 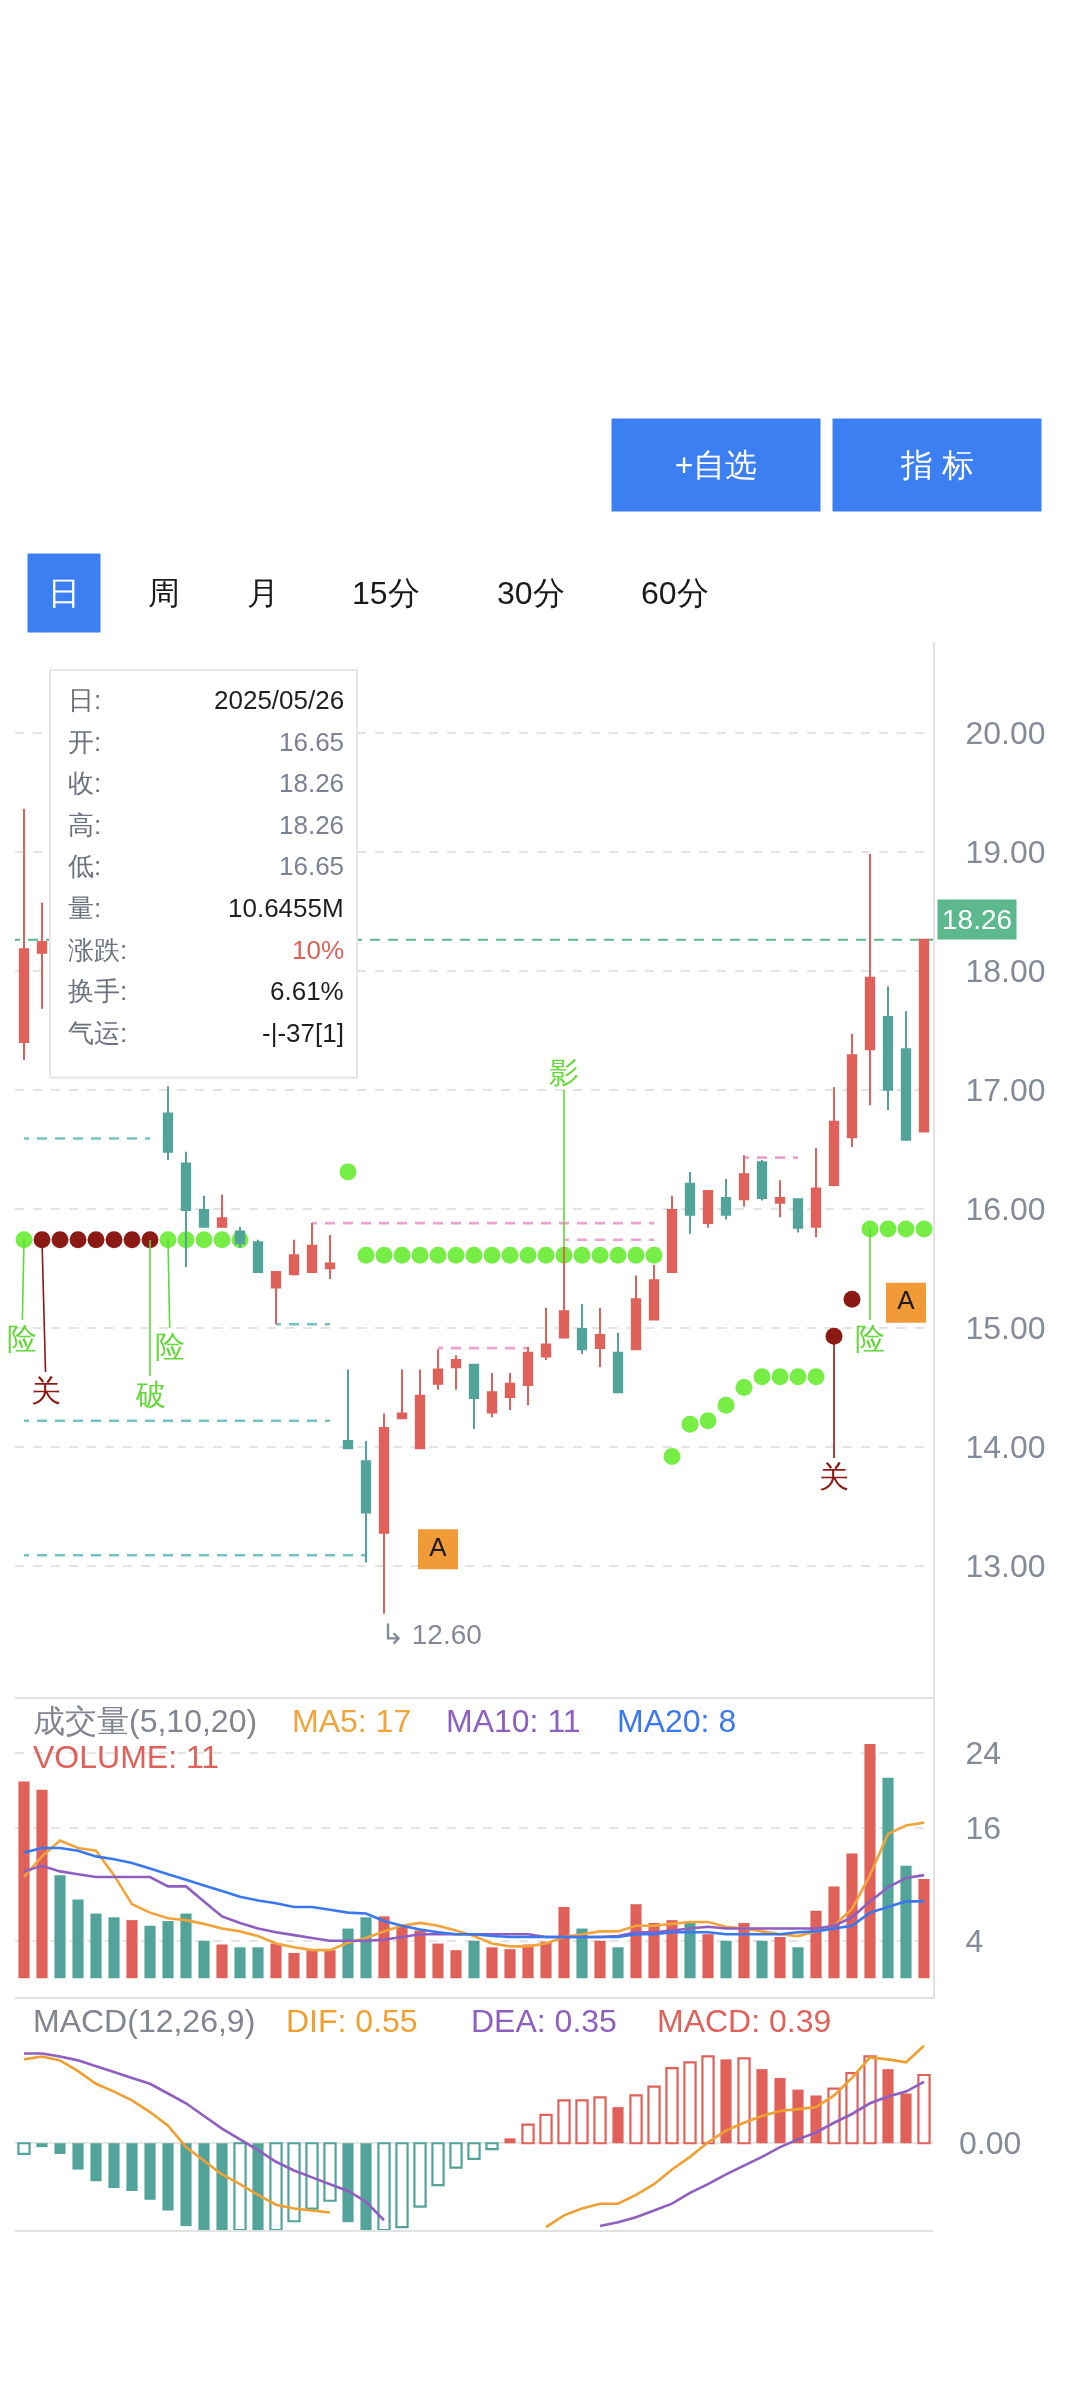 I want to click on annotation: 影, so click(x=564, y=1072).